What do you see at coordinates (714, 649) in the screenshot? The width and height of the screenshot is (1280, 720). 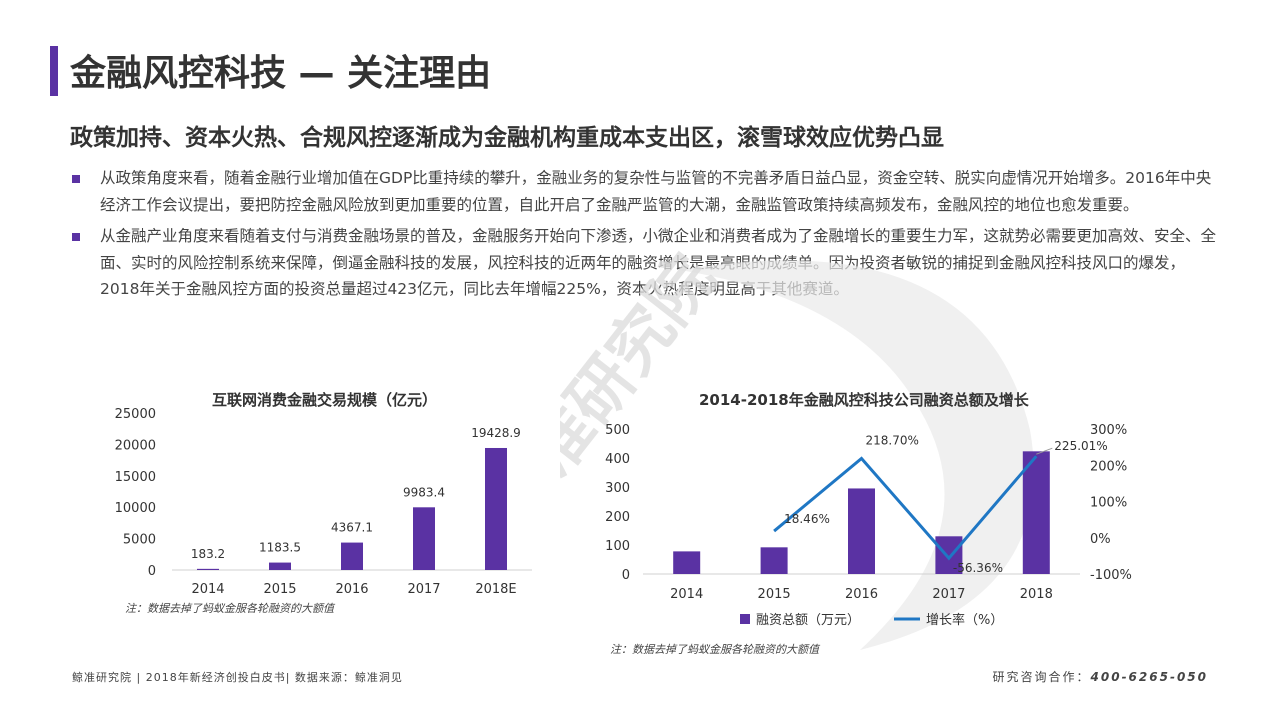 I see `chart2-note: 注：数据去掉了蚂蚁金服各轮融资的大额值` at bounding box center [714, 649].